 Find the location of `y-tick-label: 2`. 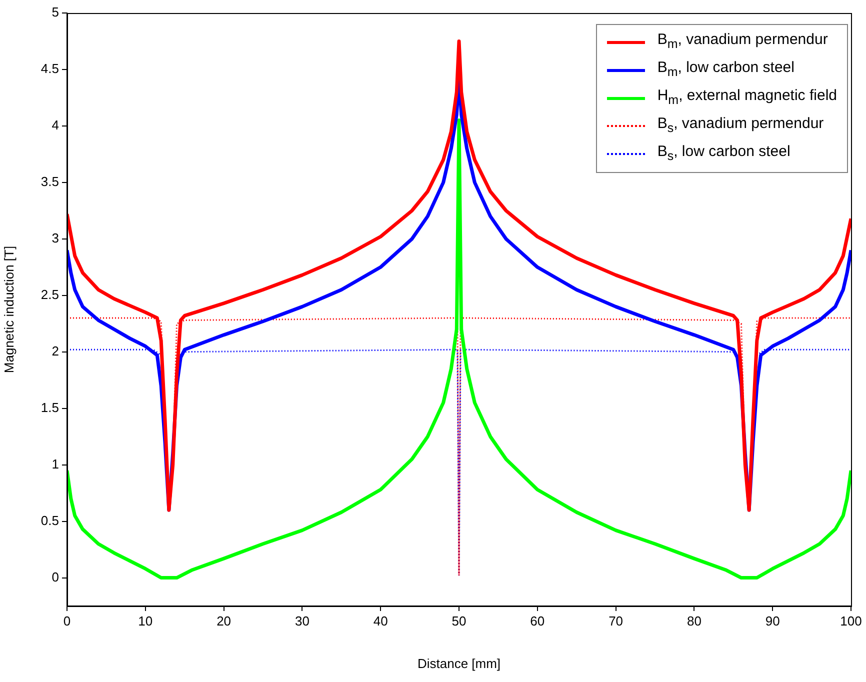

y-tick-label: 2 is located at coordinates (55, 350).